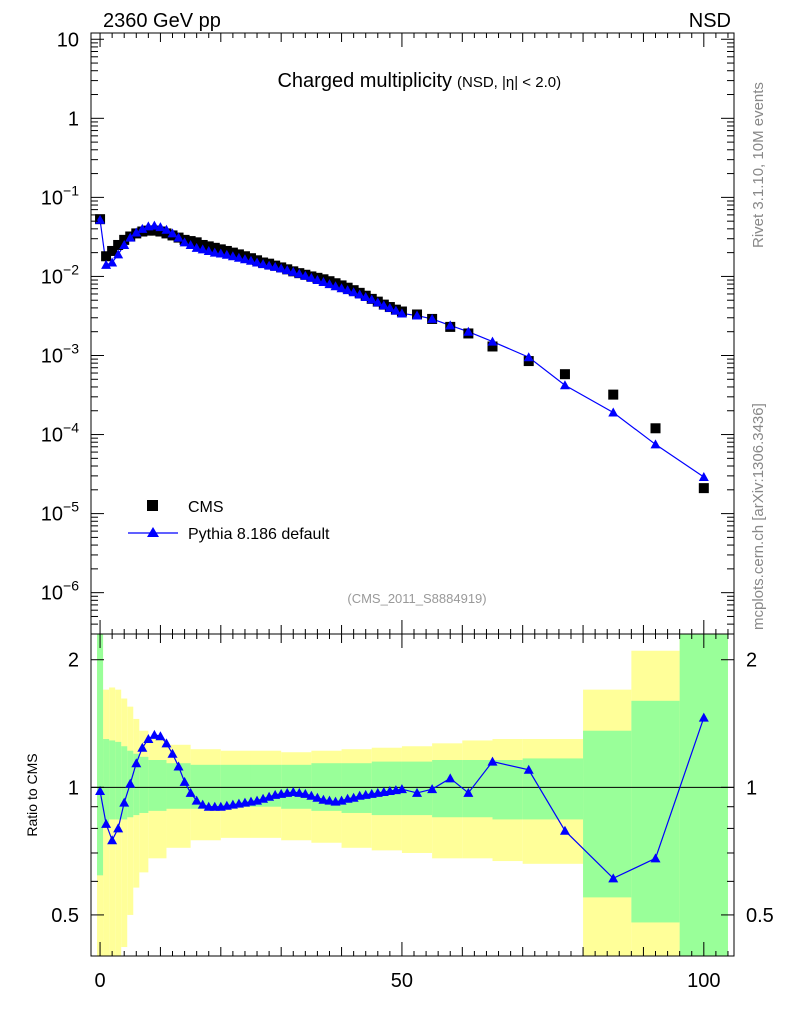 This screenshot has width=786, height=1024. Describe the element at coordinates (416, 598) in the screenshot. I see `analysis-id-label: (CMS_2011_S8884919)` at that location.